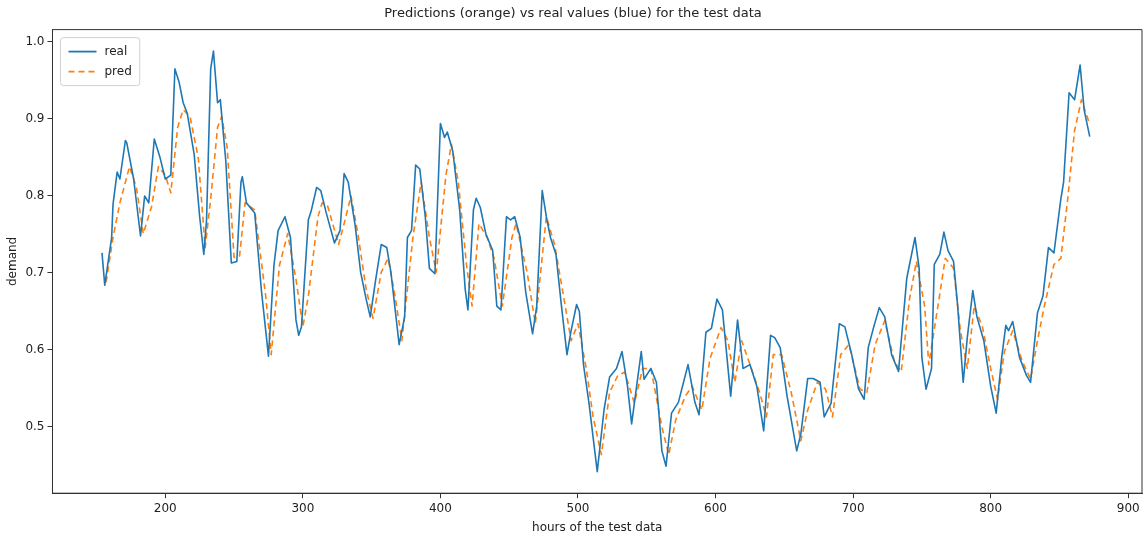  Describe the element at coordinates (35, 195) in the screenshot. I see `y-tick-label: 0.8` at that location.